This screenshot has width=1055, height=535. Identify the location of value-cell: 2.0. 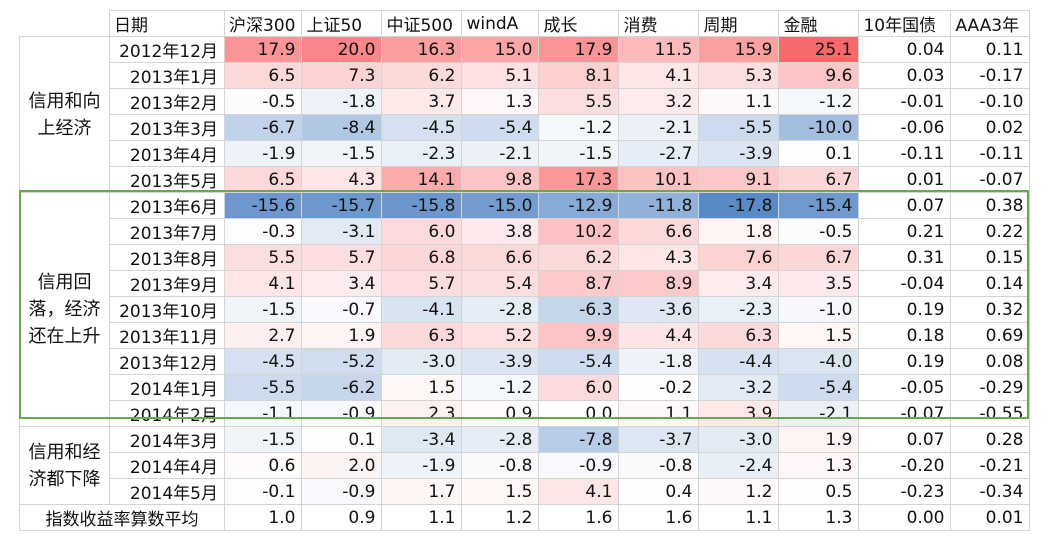
(342, 465).